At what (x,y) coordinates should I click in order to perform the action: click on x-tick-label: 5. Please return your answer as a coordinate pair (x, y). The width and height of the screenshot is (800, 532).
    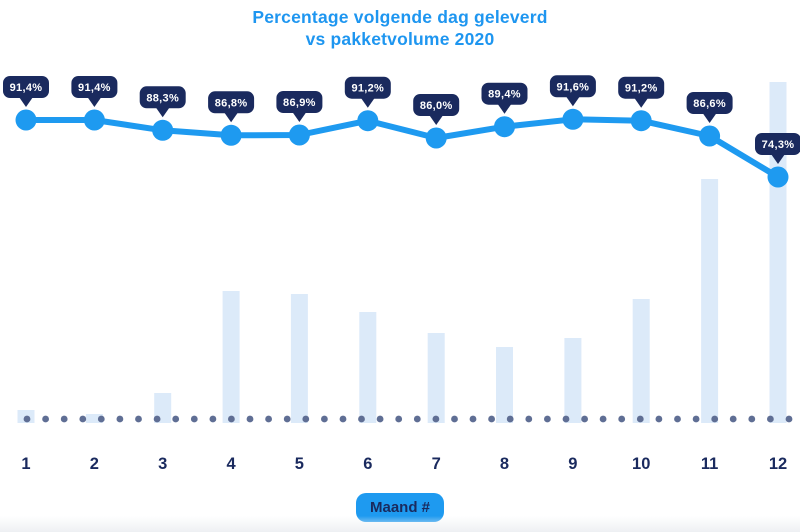
    Looking at the image, I should click on (299, 464).